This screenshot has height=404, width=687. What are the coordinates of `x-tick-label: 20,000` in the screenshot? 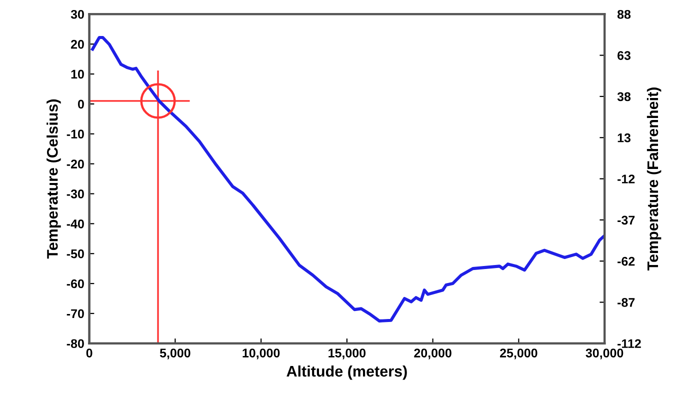 It's located at (433, 354).